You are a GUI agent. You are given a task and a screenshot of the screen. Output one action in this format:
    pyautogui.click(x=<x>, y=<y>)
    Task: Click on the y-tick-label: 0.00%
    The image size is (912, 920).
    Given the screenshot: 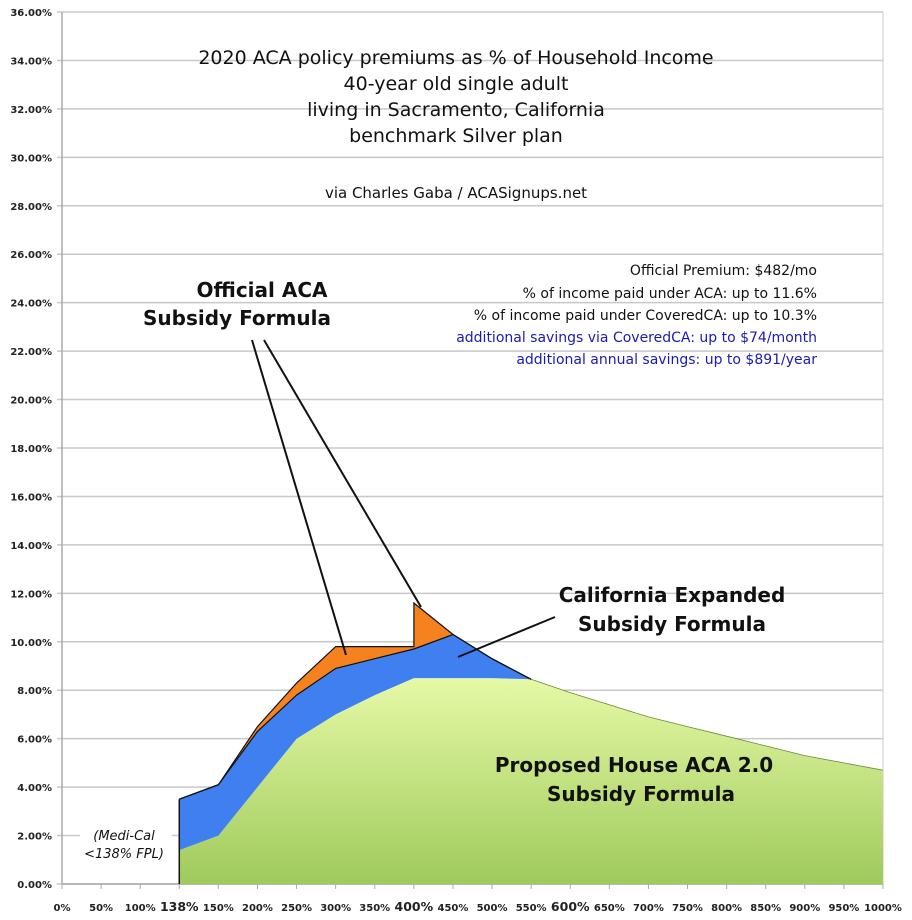 What is the action you would take?
    pyautogui.click(x=34, y=885)
    